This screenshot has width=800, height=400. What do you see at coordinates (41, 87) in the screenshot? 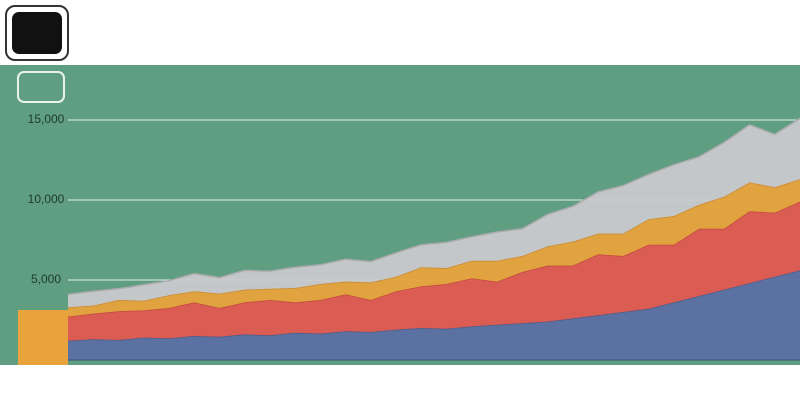
I see `panel-badge` at bounding box center [41, 87].